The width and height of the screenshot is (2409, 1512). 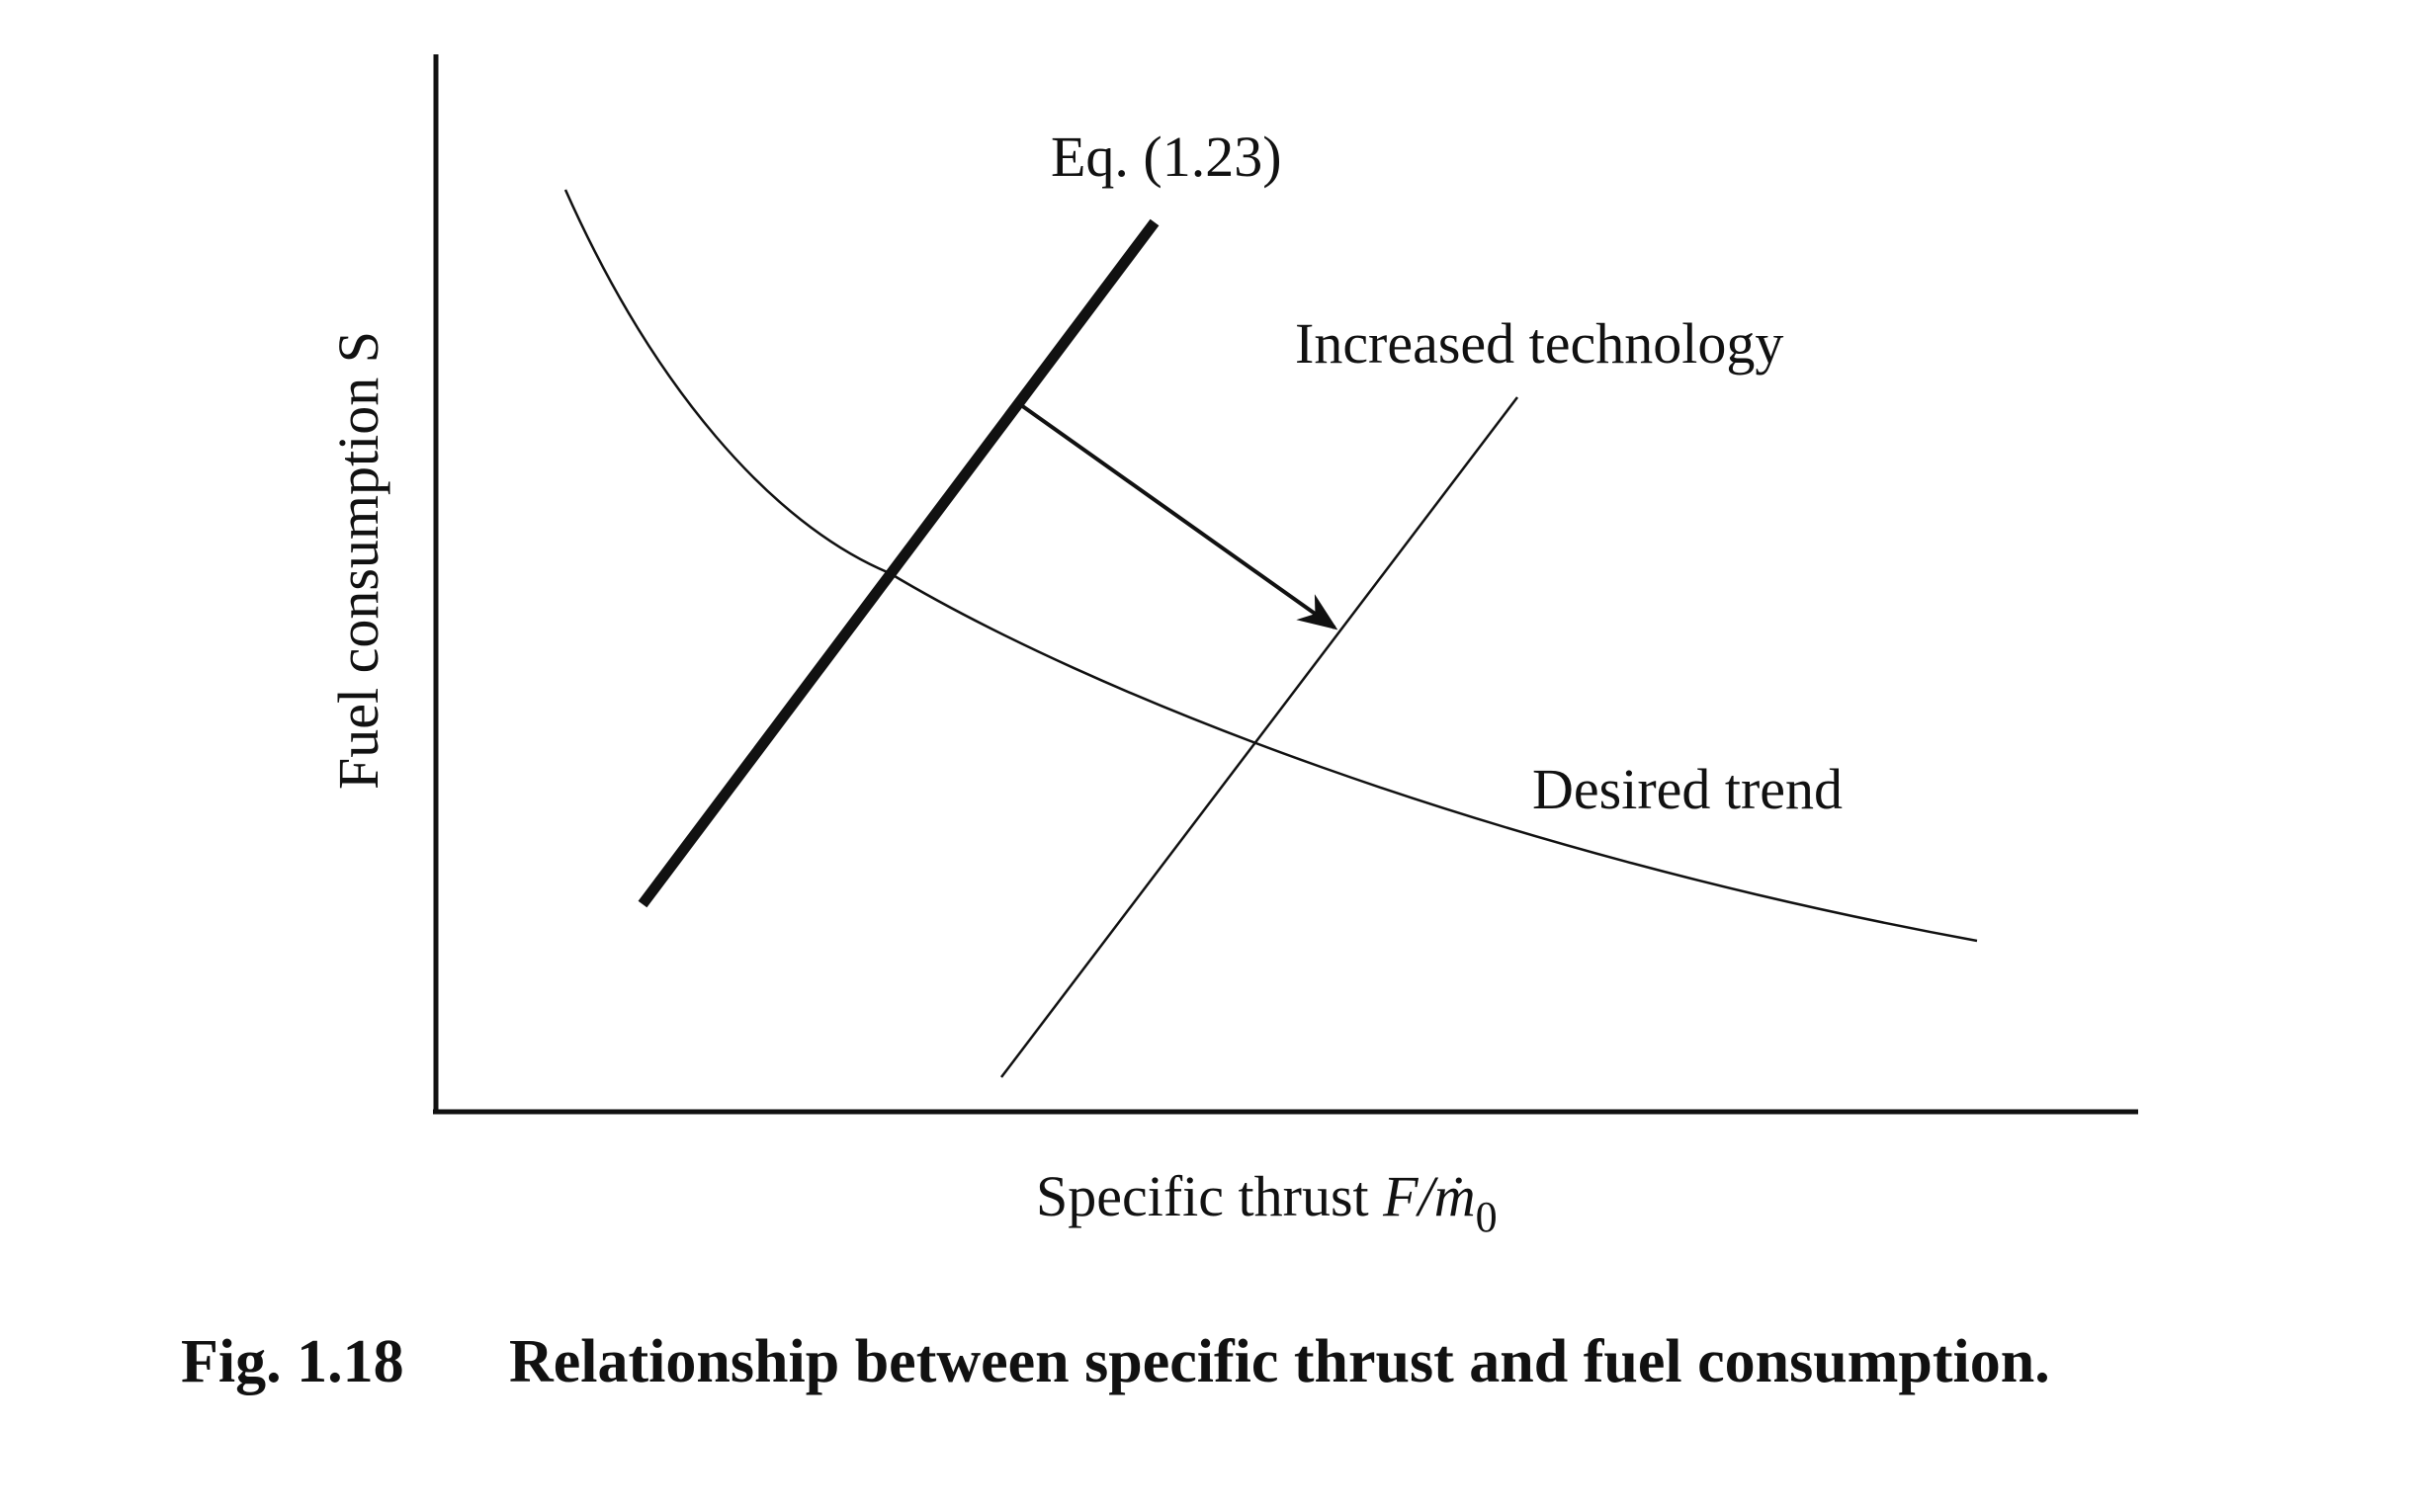 I want to click on equation-line, so click(x=899, y=563).